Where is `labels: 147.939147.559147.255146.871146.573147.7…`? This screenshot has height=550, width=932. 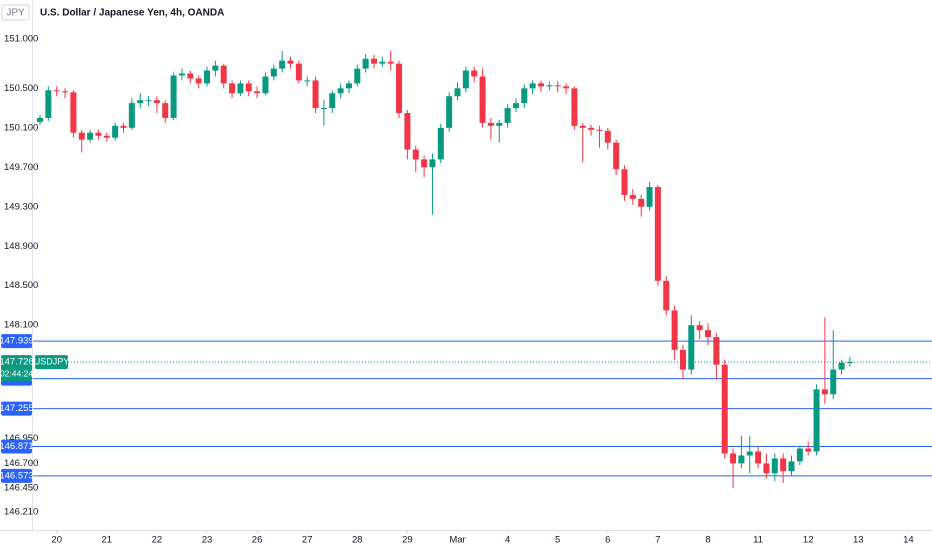
labels: 147.939147.559147.255146.871146.573147.7… is located at coordinates (34, 408).